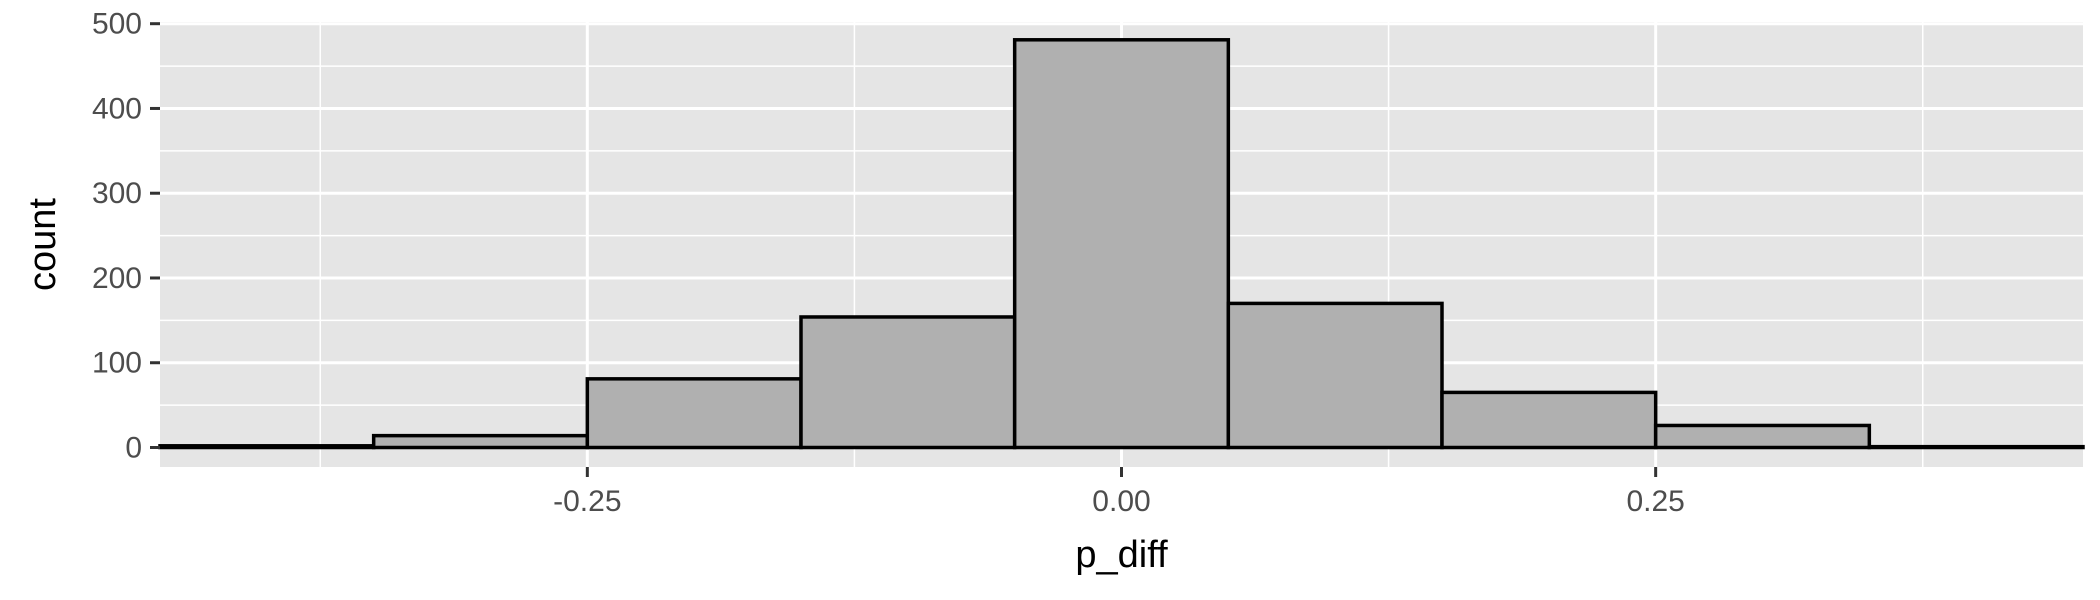 The image size is (2100, 600). I want to click on x-axis: -0.25 0.00 0.25, so click(1119, 492).